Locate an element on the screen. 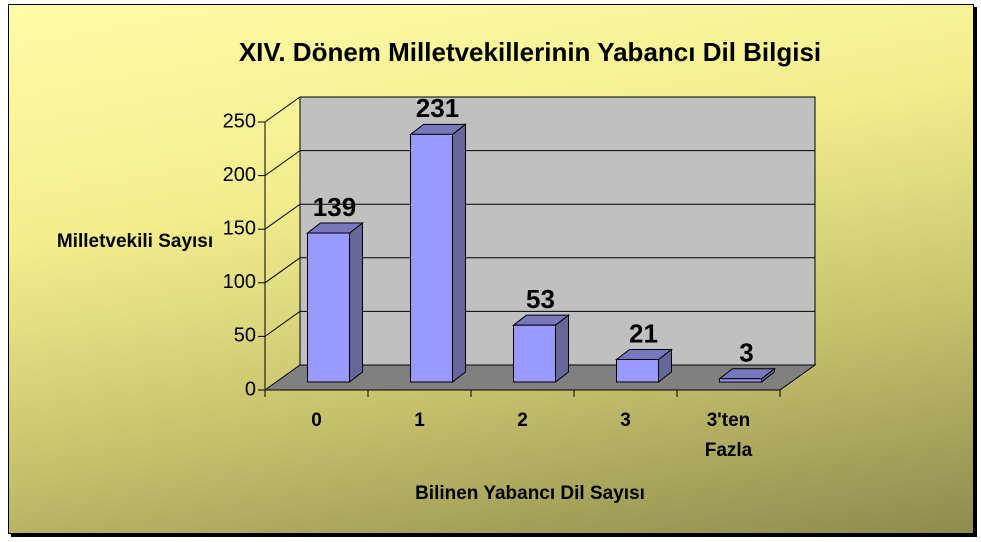 Image resolution: width=981 pixels, height=542 pixels. y-tick-label: 50 is located at coordinates (245, 336).